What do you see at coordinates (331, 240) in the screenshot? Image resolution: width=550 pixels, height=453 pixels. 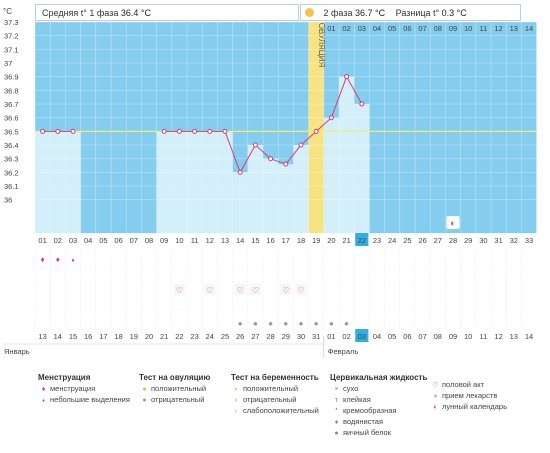 I see `cycle-day-label: 20` at bounding box center [331, 240].